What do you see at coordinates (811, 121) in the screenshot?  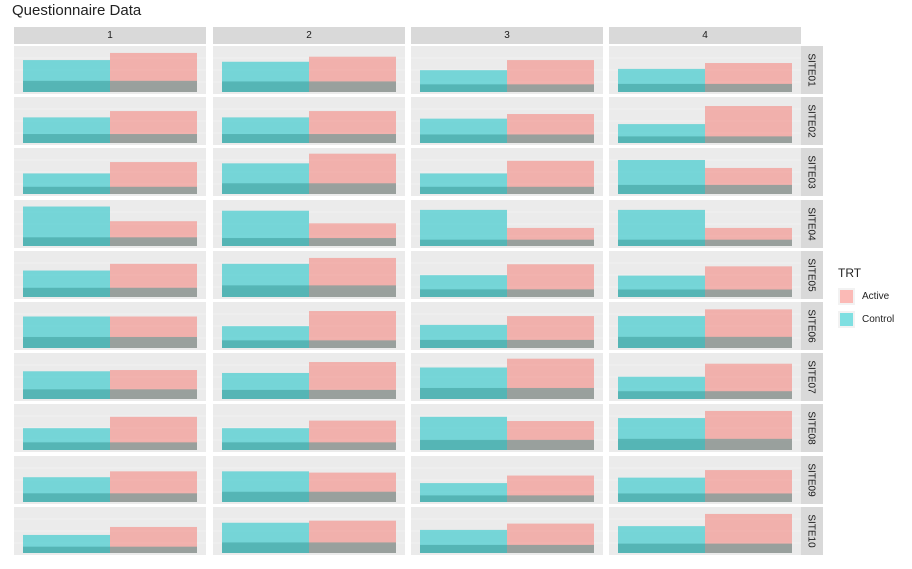 I see `row-strip-site02: SITE02` at bounding box center [811, 121].